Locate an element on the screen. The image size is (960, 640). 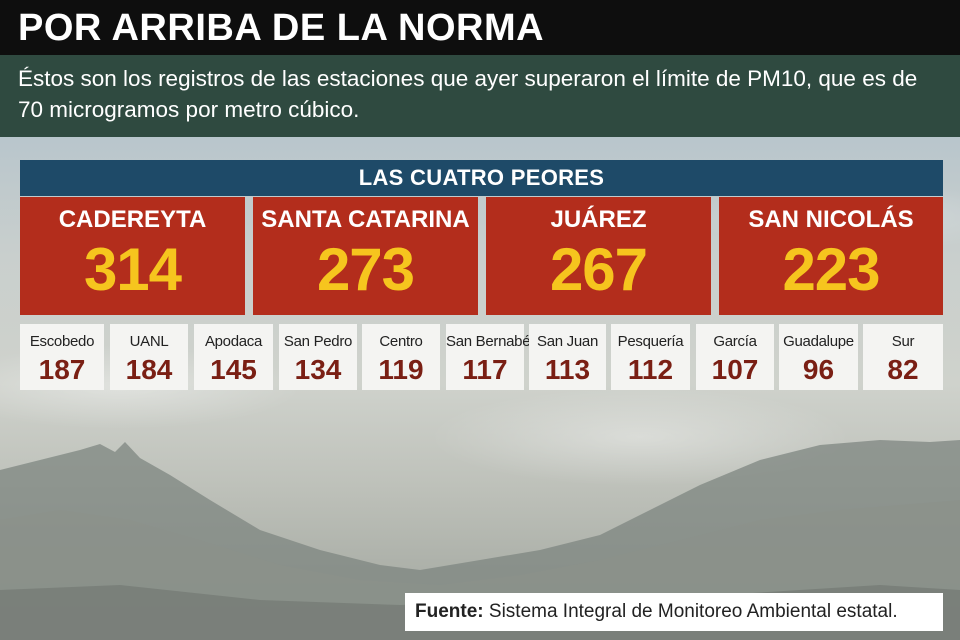
station-cell: San Juan 113 is located at coordinates (567, 357).